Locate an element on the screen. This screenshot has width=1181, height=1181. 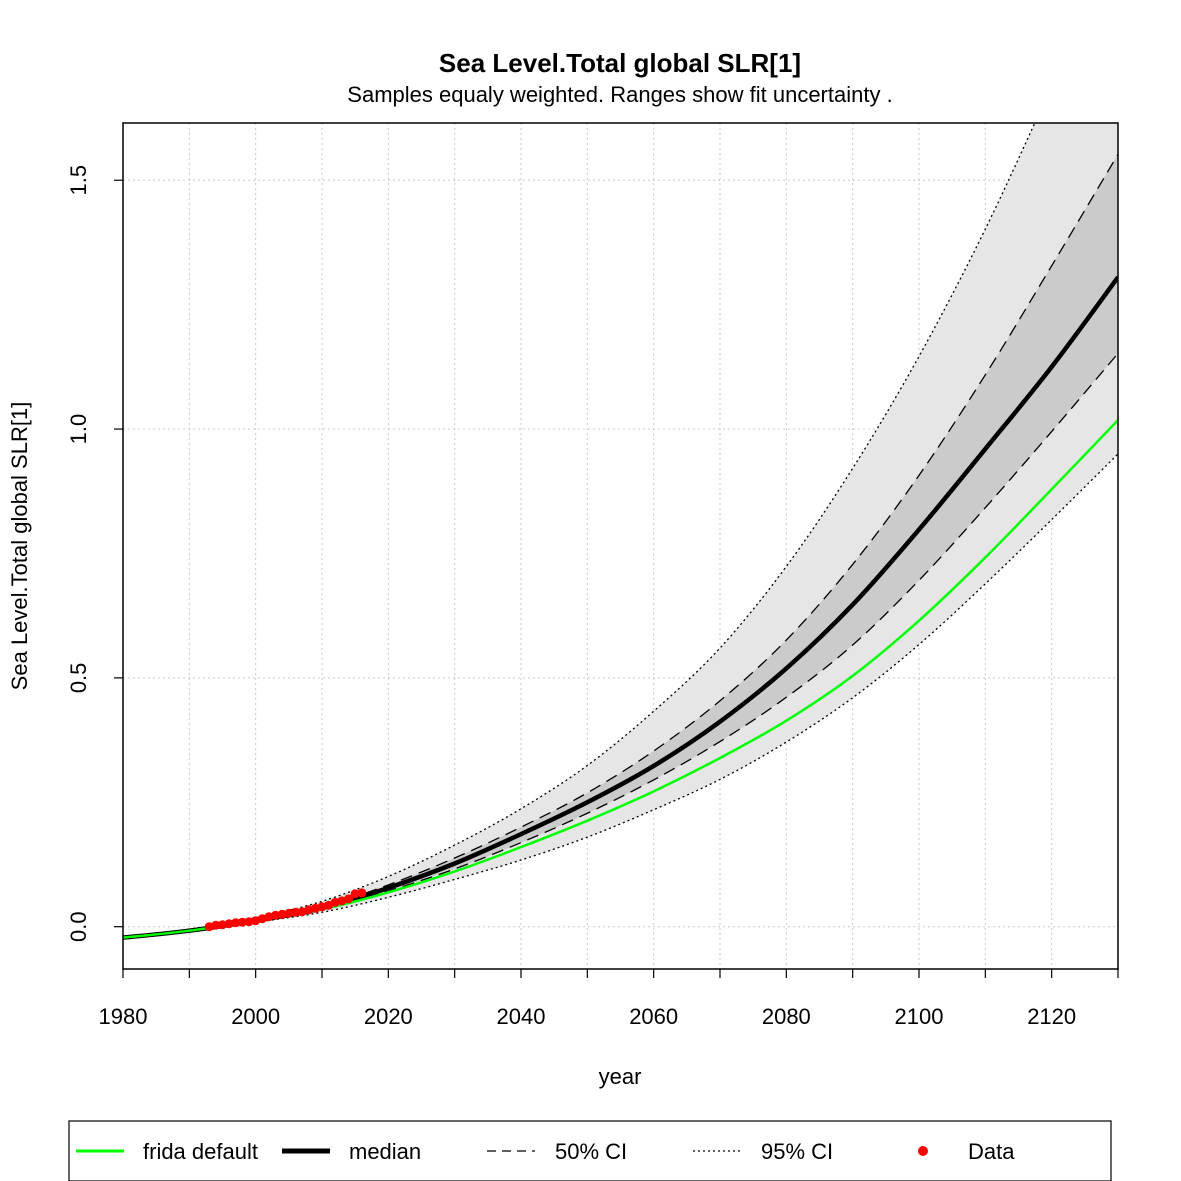
x-tick-label: 1980 is located at coordinates (123, 1016).